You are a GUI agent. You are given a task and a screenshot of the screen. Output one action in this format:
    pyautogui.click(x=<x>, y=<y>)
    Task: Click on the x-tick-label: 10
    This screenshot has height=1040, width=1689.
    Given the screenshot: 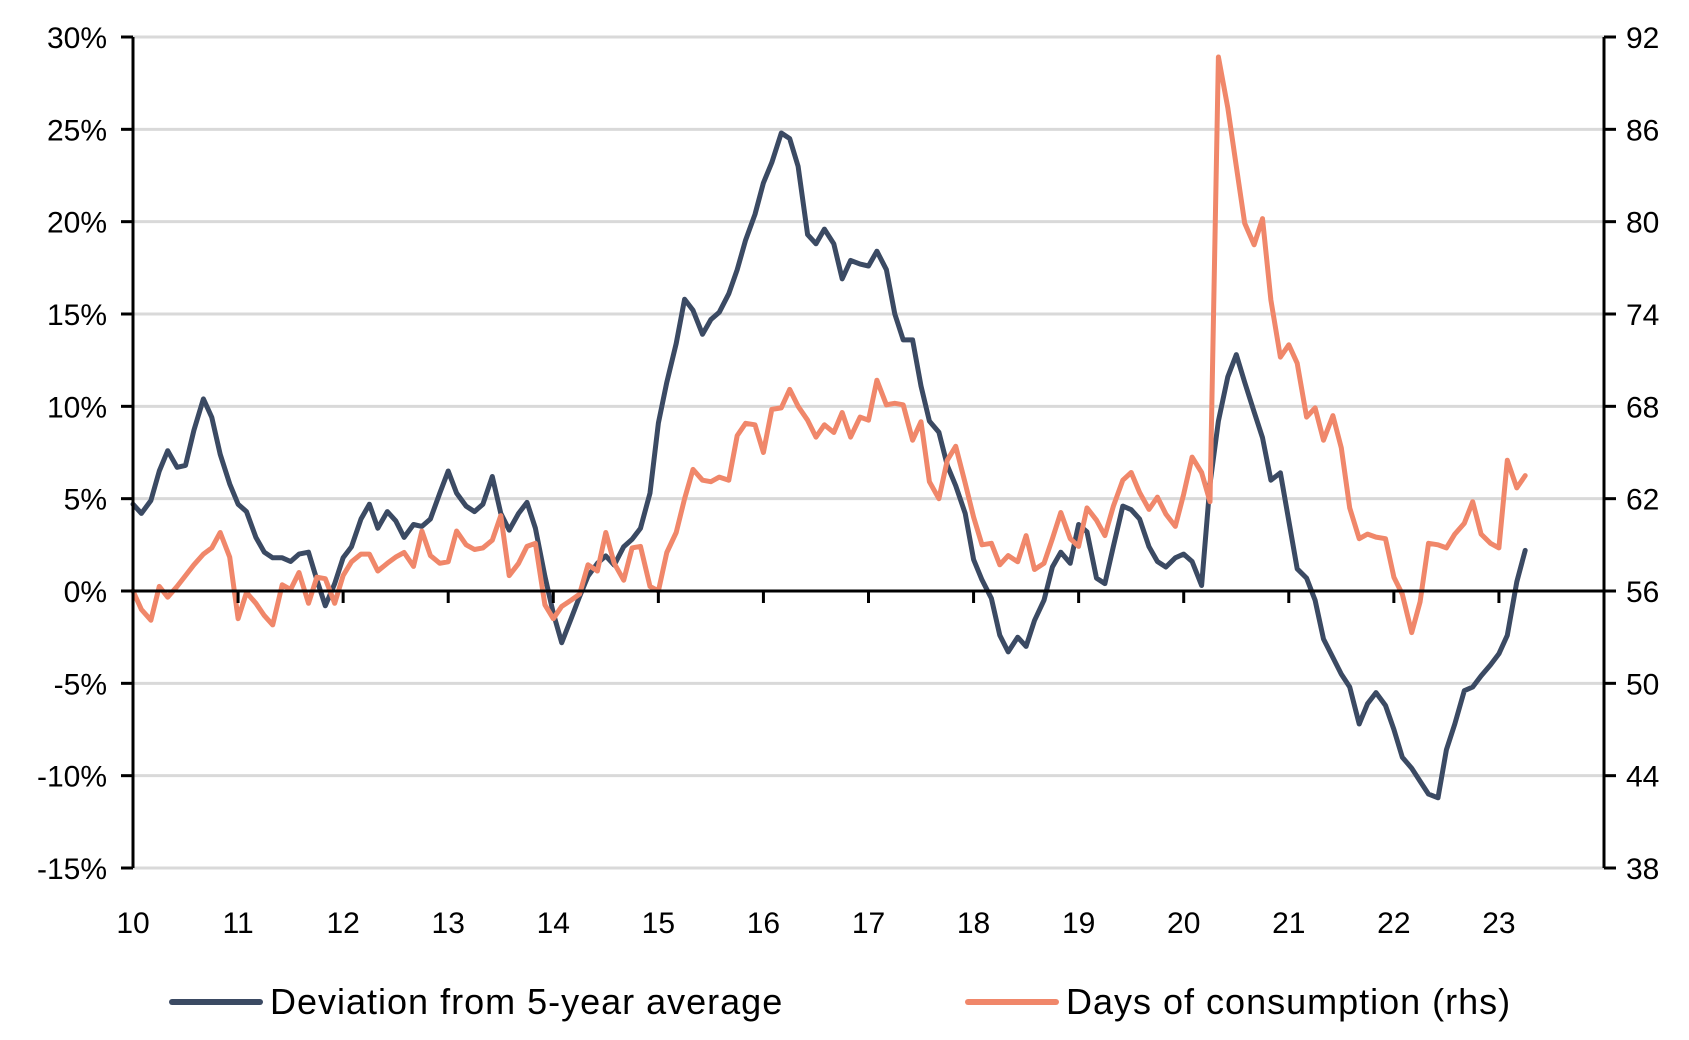 What is the action you would take?
    pyautogui.click(x=132, y=923)
    